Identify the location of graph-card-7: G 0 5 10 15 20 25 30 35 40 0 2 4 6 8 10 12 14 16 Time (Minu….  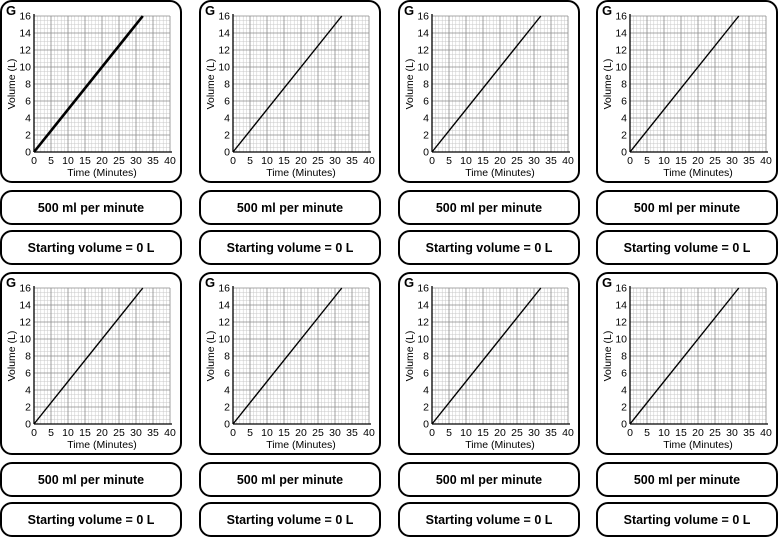
(687, 363).